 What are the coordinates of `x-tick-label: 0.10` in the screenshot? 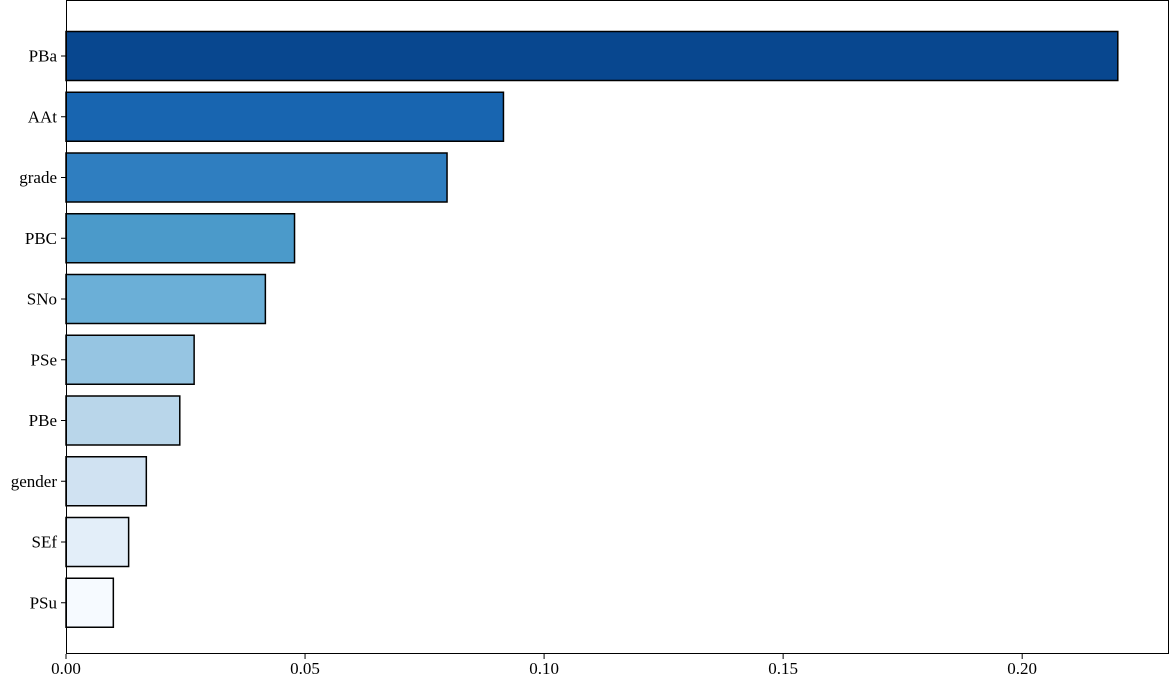 It's located at (544, 668).